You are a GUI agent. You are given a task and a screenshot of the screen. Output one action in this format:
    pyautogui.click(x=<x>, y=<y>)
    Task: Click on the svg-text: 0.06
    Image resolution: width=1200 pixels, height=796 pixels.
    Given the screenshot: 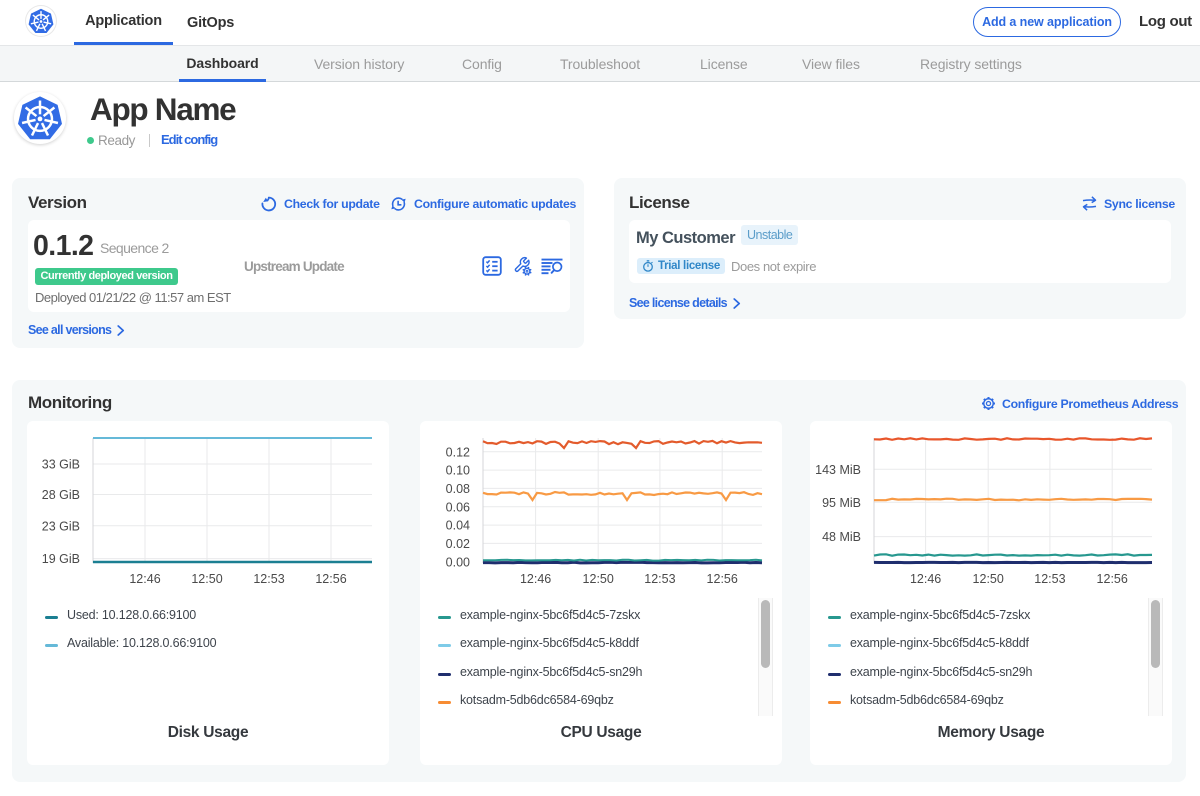 What is the action you would take?
    pyautogui.click(x=458, y=507)
    